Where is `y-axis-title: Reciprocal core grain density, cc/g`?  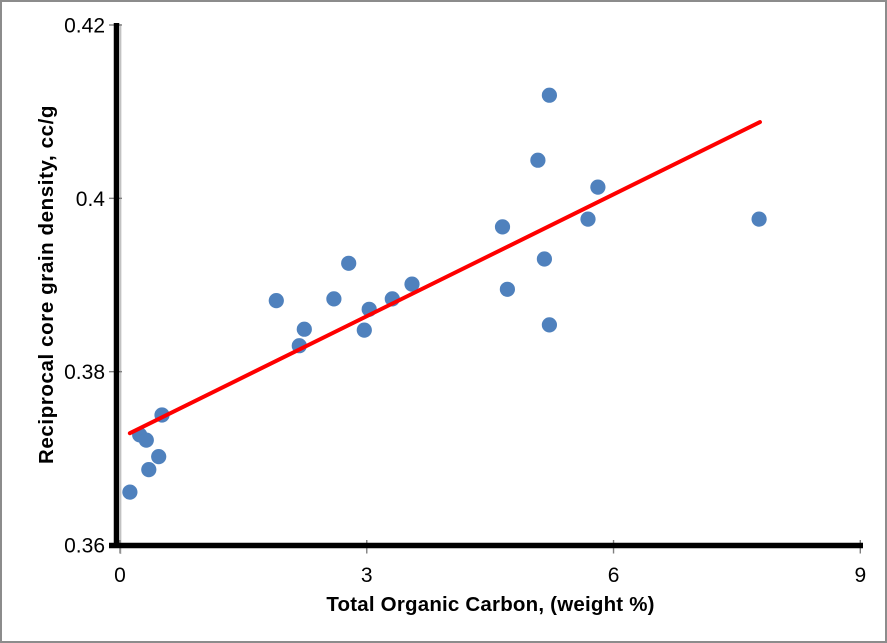
y-axis-title: Reciprocal core grain density, cc/g is located at coordinates (46, 285).